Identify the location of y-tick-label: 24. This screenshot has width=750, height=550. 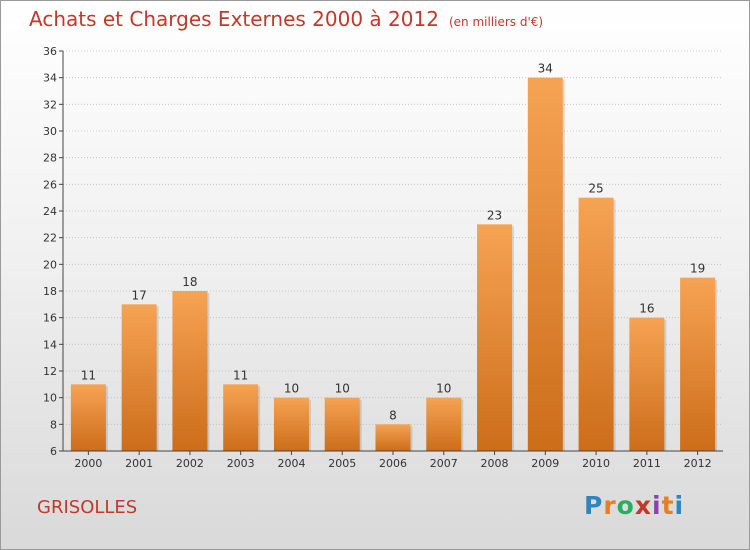
(50, 211).